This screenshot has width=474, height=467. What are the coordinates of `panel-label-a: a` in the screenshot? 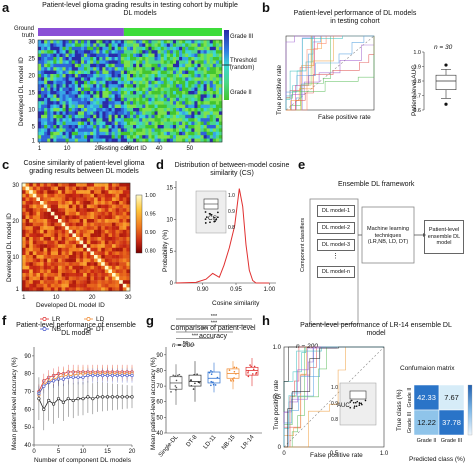 It's located at (6, 7).